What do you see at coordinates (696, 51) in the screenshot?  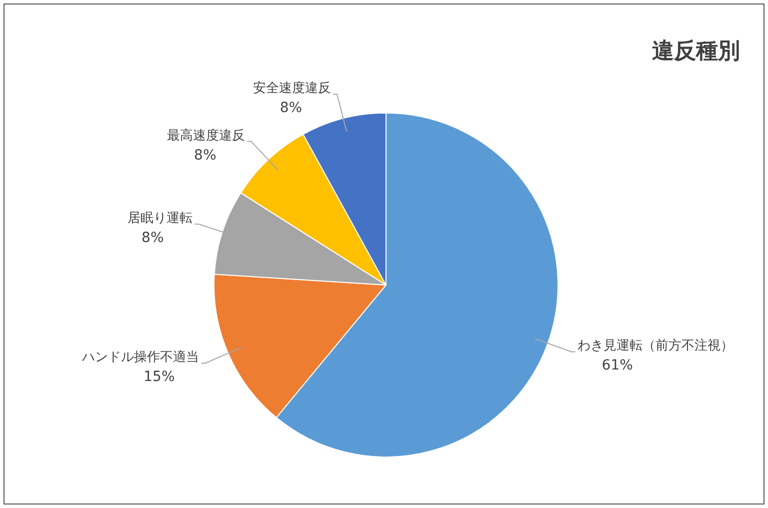 I see `chart-title: 違反種別` at bounding box center [696, 51].